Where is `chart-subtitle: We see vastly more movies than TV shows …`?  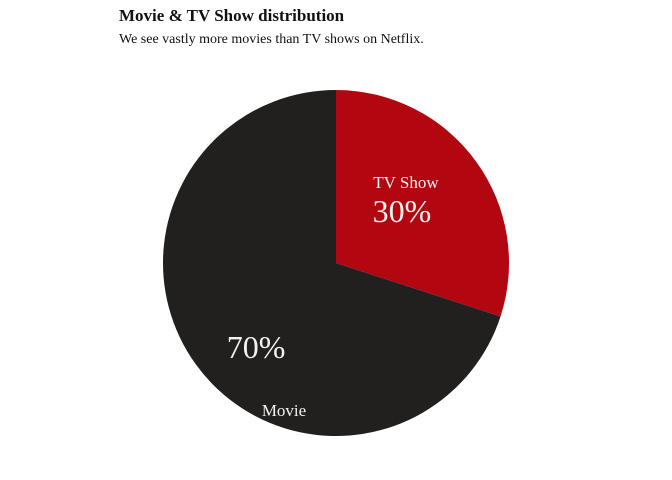 chart-subtitle: We see vastly more movies than TV shows … is located at coordinates (271, 39).